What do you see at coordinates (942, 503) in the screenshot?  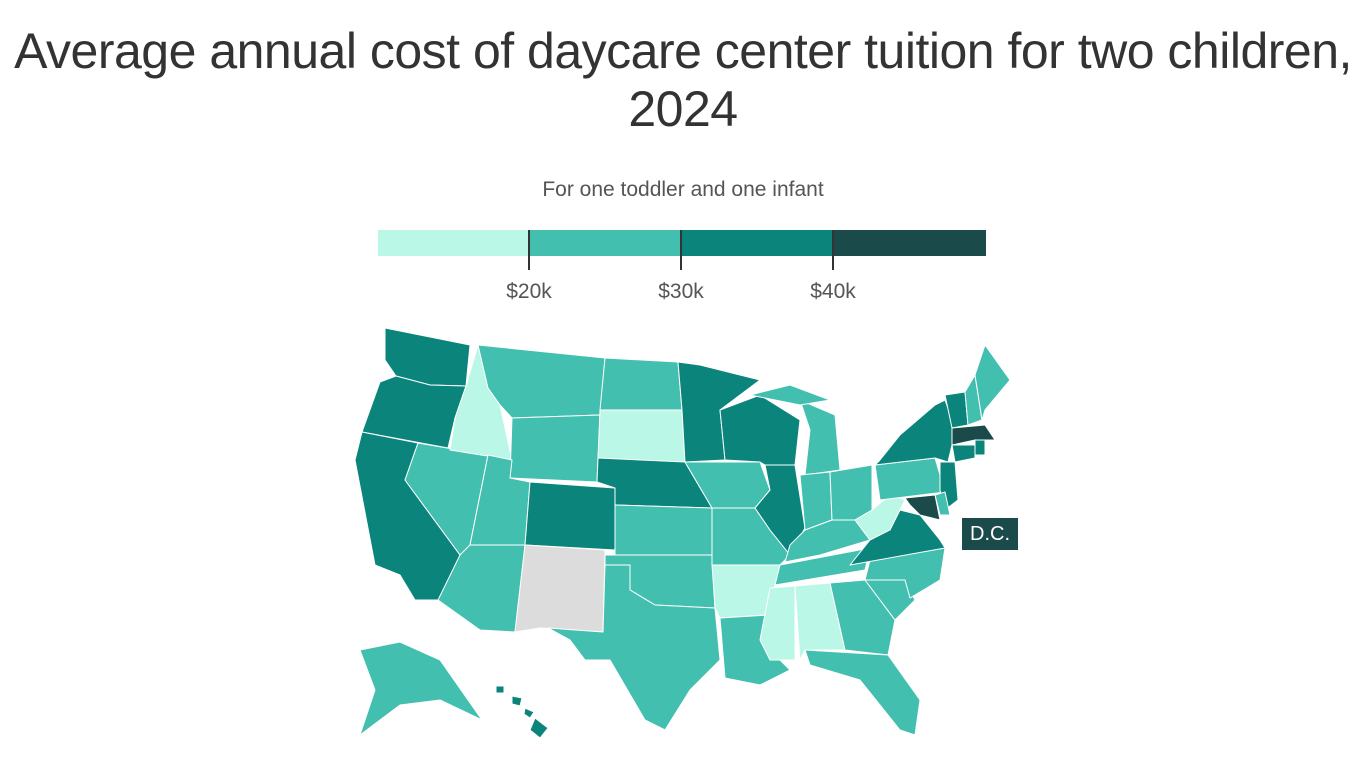 I see `state-de` at bounding box center [942, 503].